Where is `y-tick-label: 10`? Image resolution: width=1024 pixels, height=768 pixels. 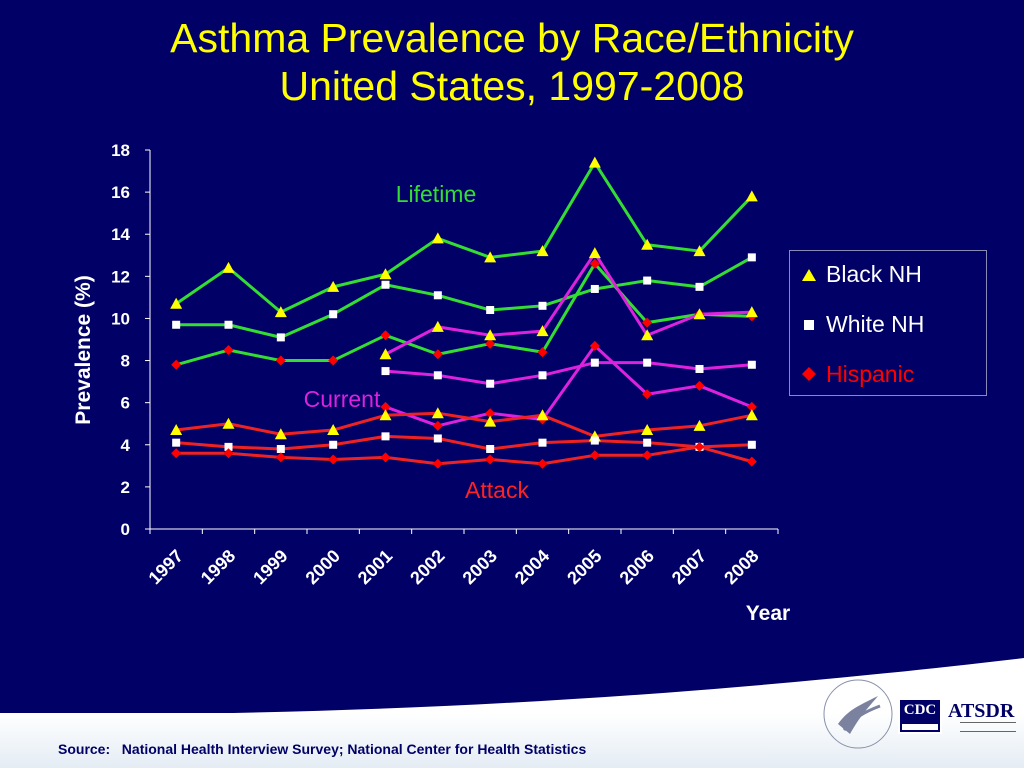
y-tick-label: 10 is located at coordinates (120, 318).